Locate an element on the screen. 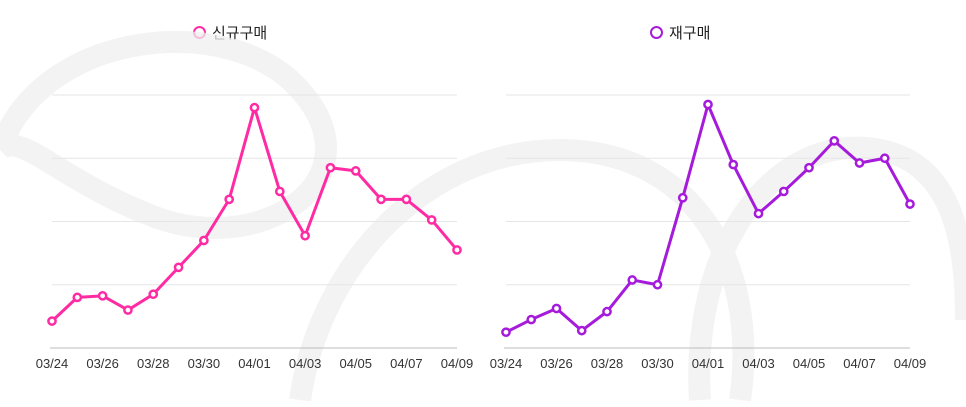 This screenshot has width=966, height=407. legend-repurchase: 재구매 is located at coordinates (680, 32).